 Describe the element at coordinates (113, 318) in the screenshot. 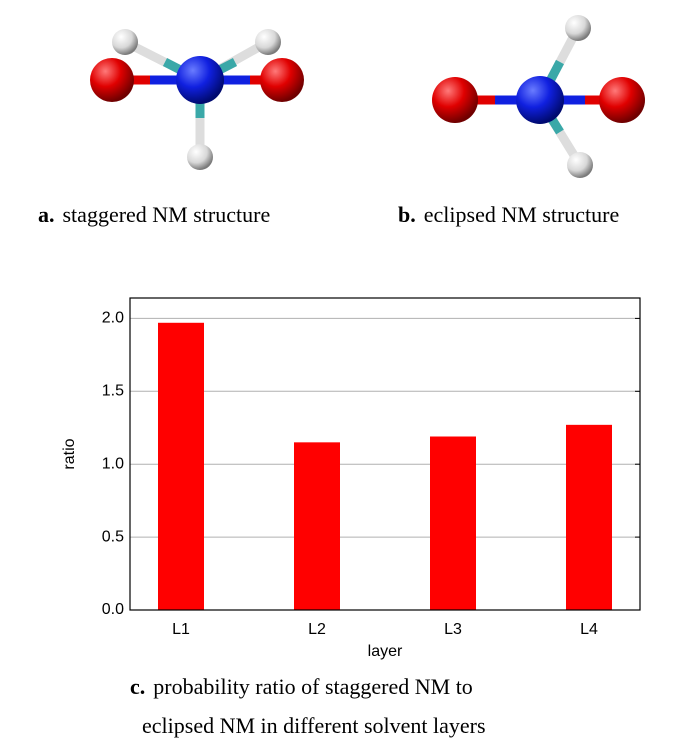

I see `y-tick-label: 2.0` at that location.